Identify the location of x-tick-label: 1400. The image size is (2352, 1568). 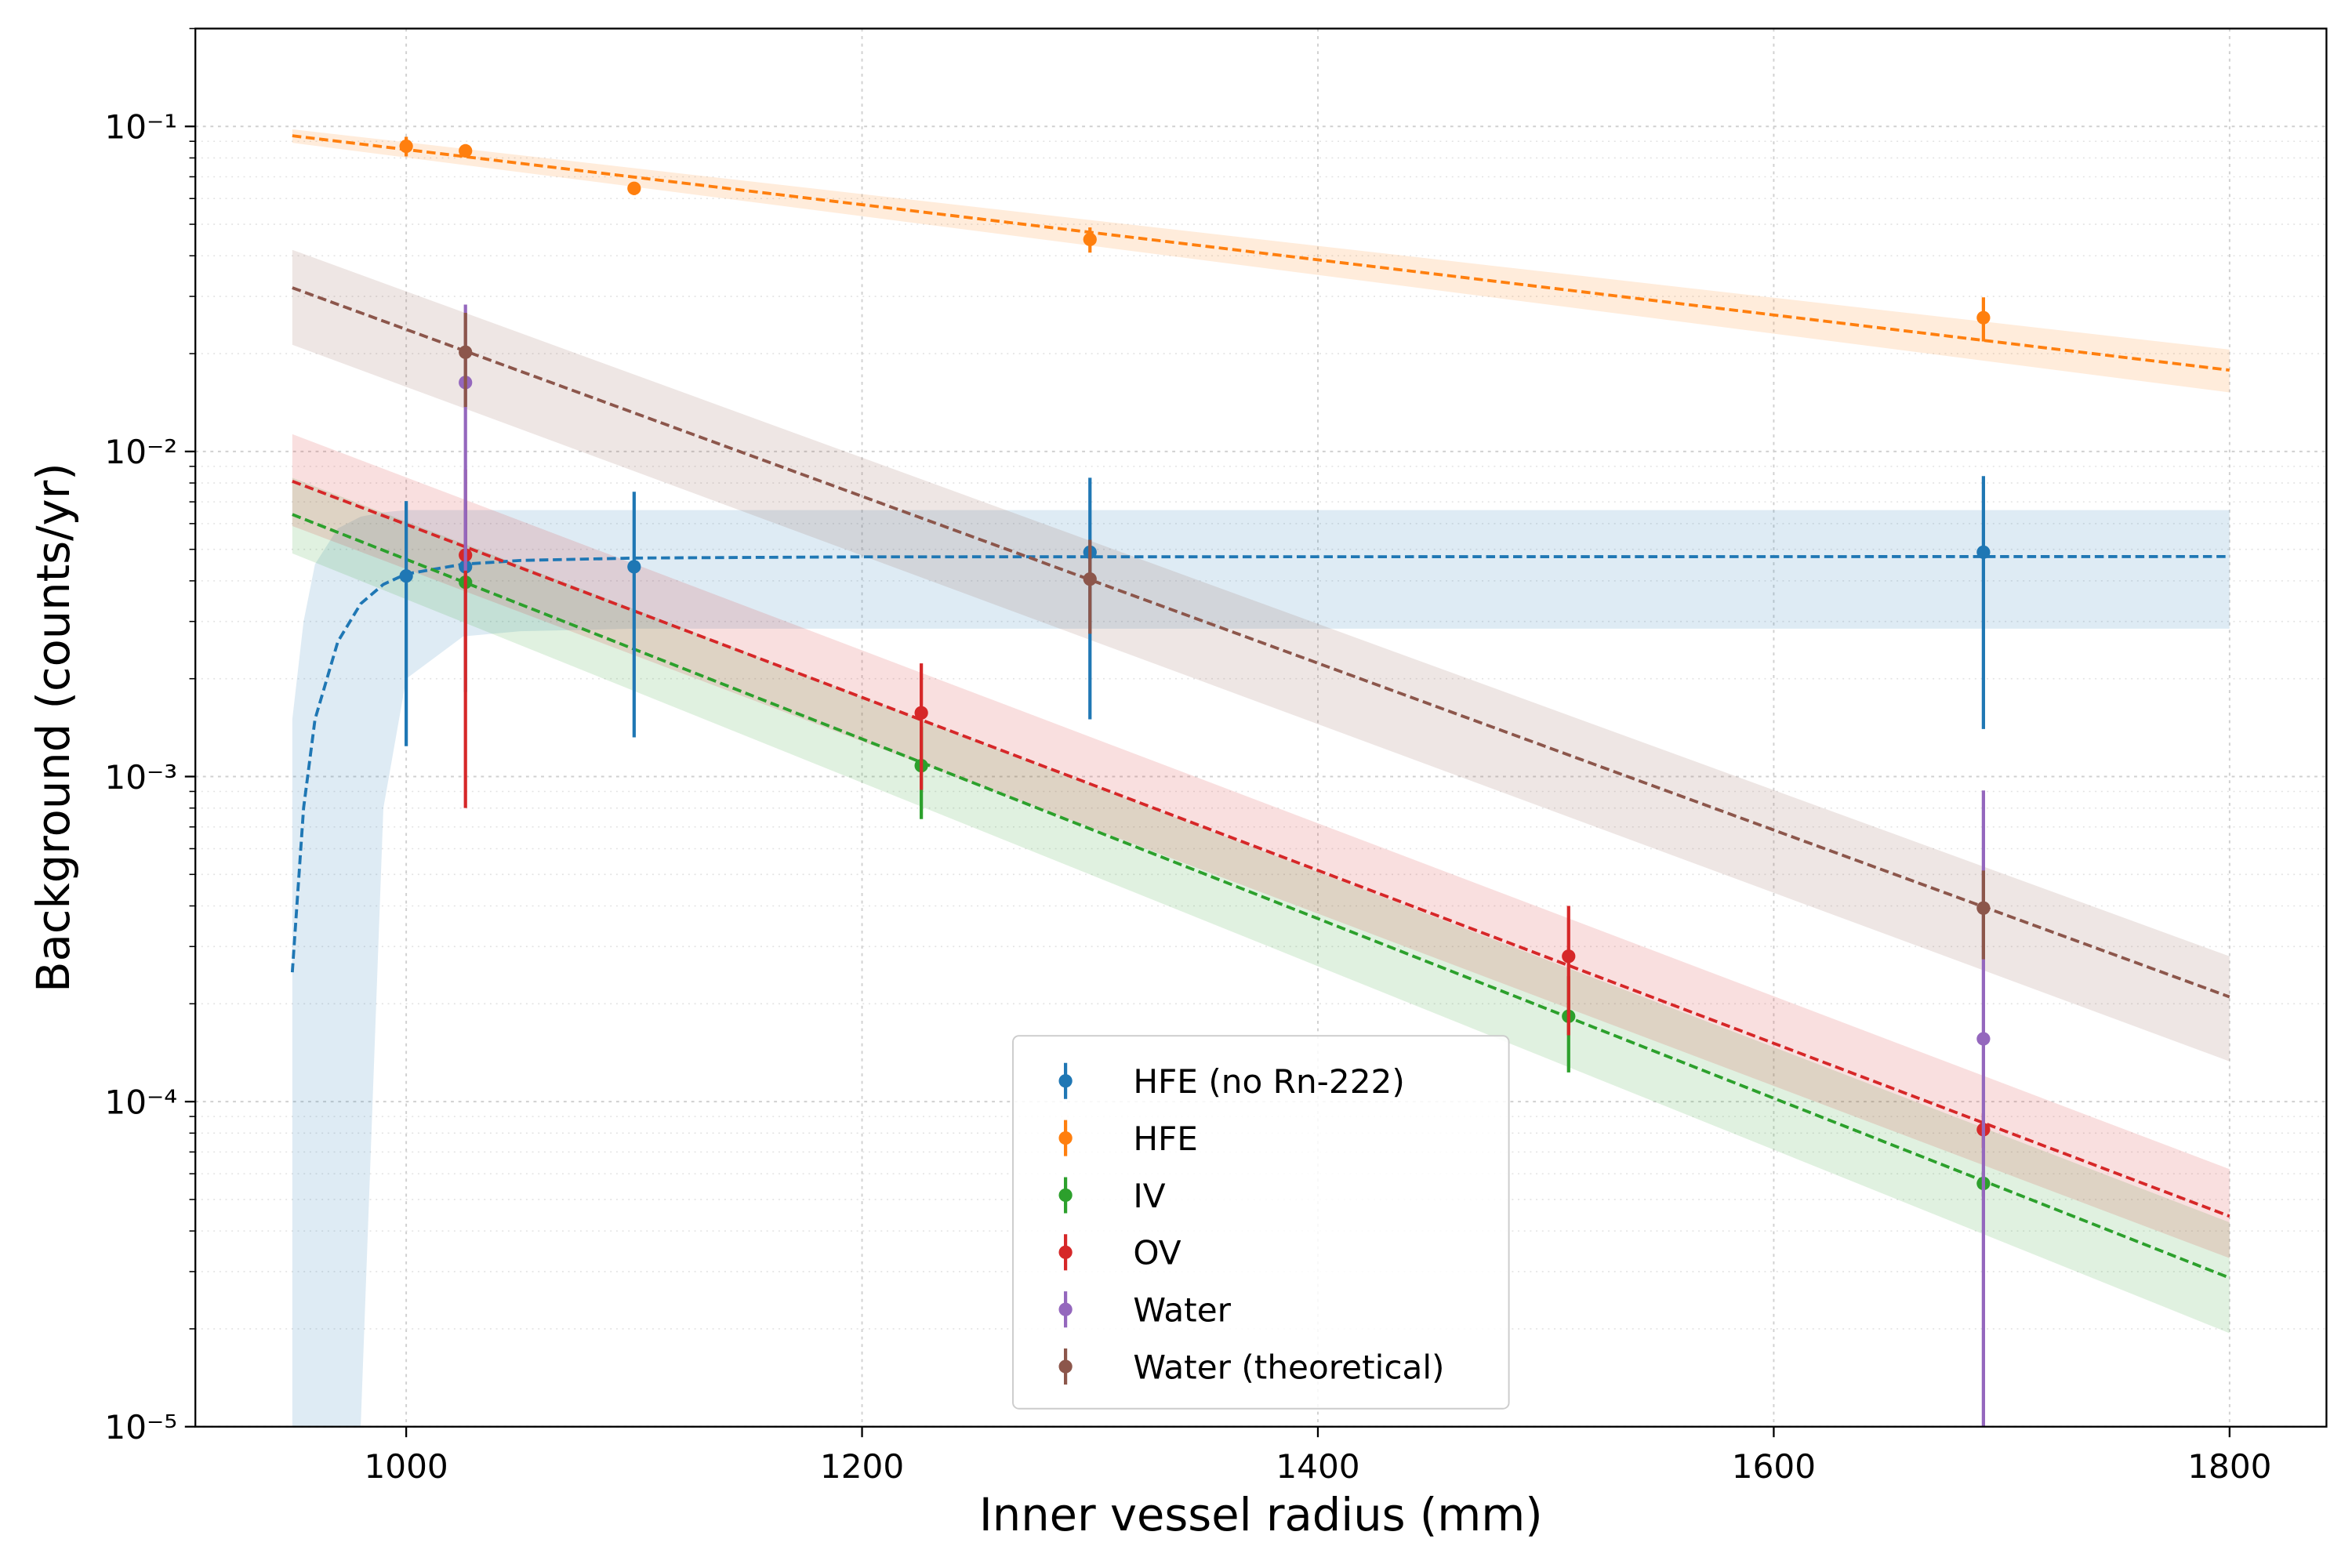
(1317, 1466).